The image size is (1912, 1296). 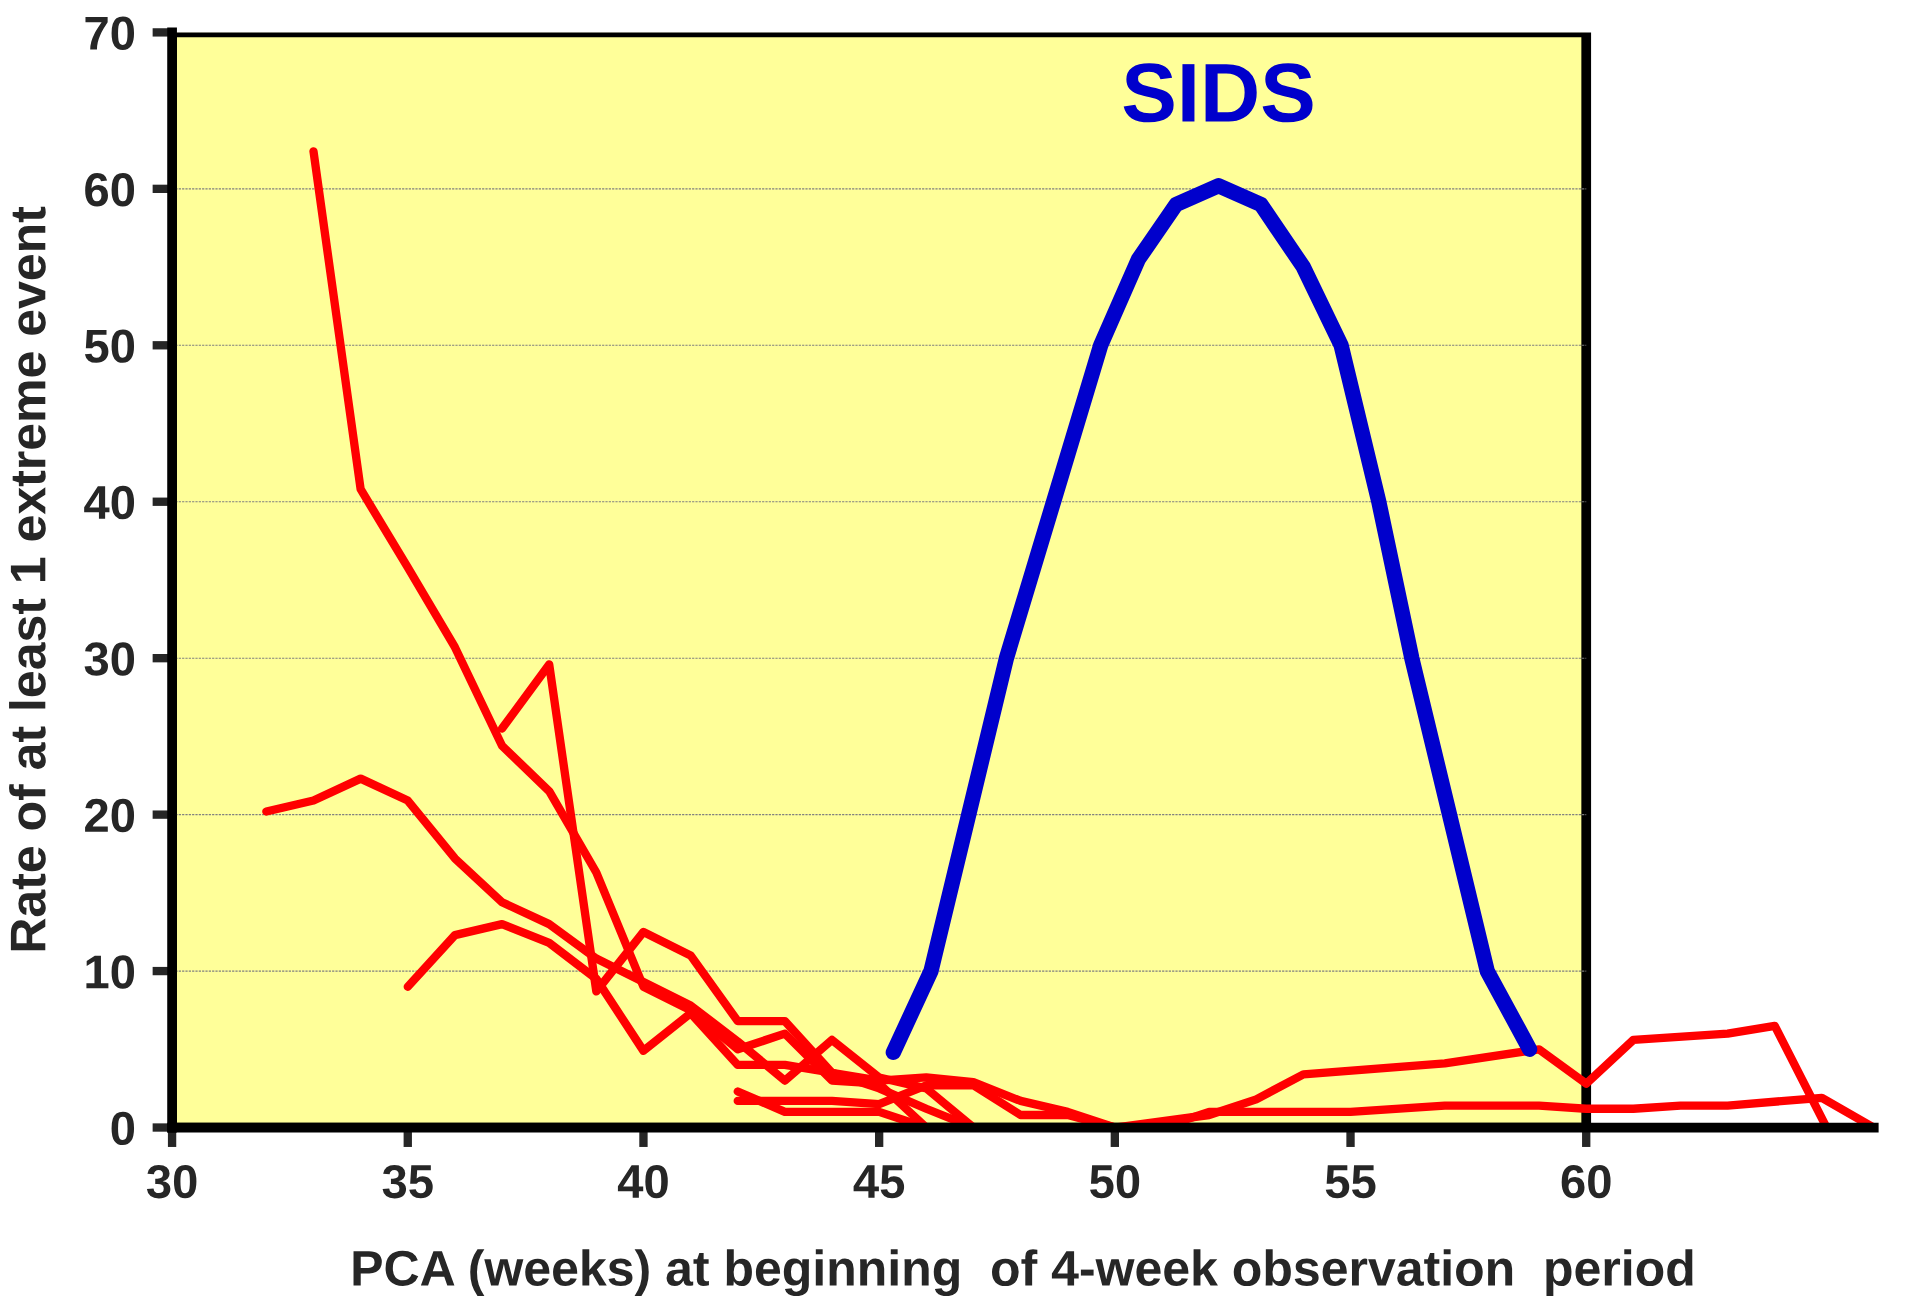 What do you see at coordinates (1115, 1181) in the screenshot?
I see `x-tick-label: 50` at bounding box center [1115, 1181].